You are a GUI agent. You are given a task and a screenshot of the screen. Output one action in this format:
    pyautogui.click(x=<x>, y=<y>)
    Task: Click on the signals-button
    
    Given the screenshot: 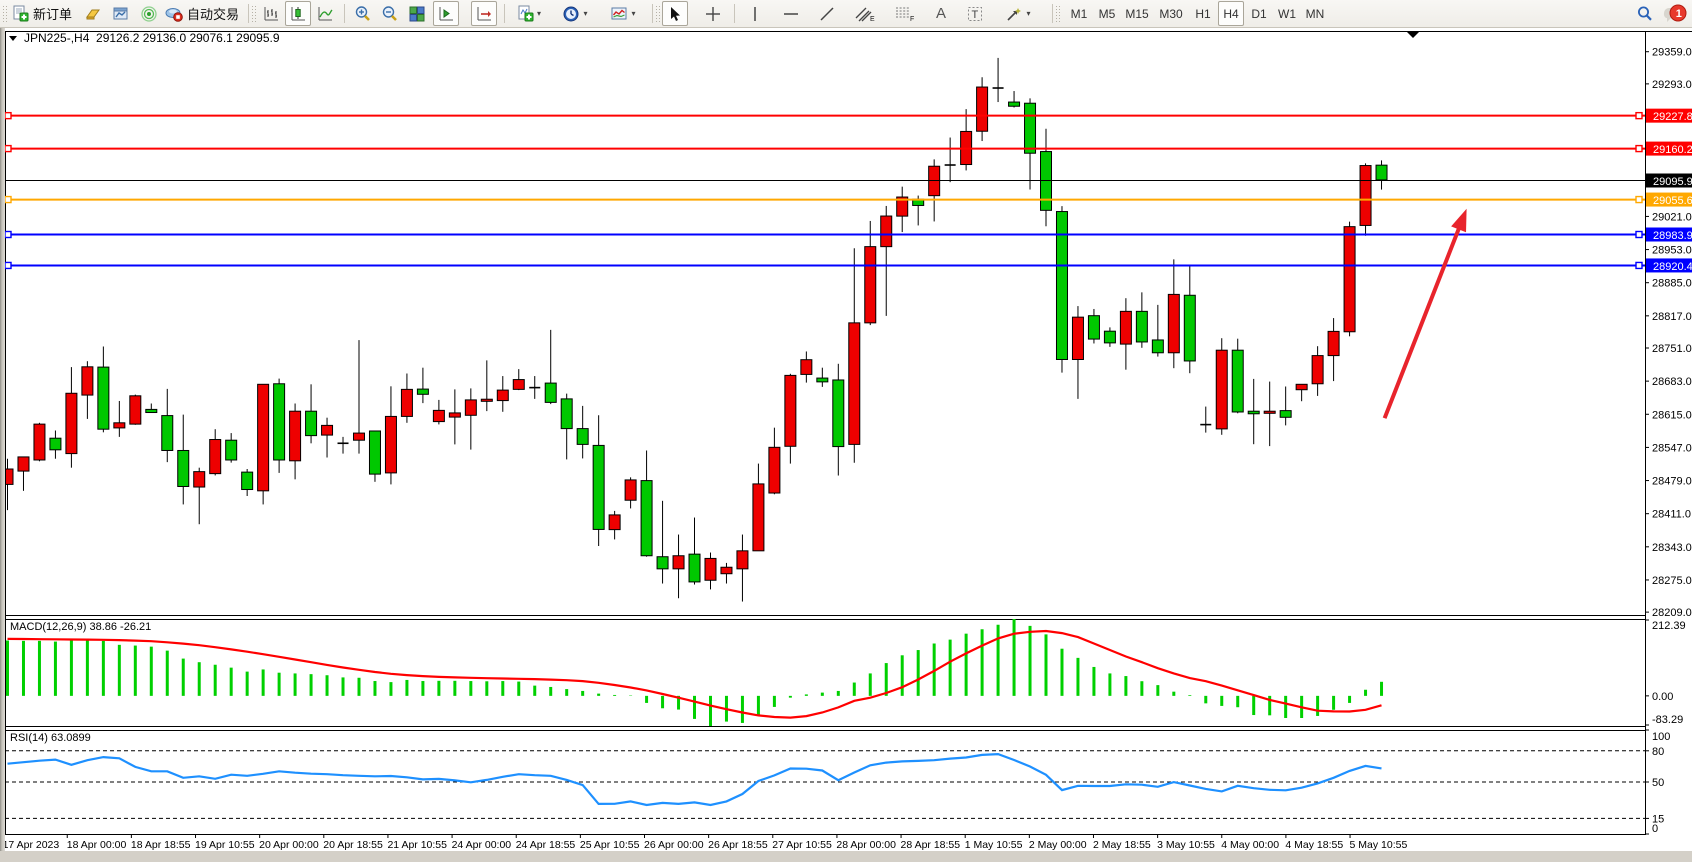 What is the action you would take?
    pyautogui.click(x=149, y=13)
    